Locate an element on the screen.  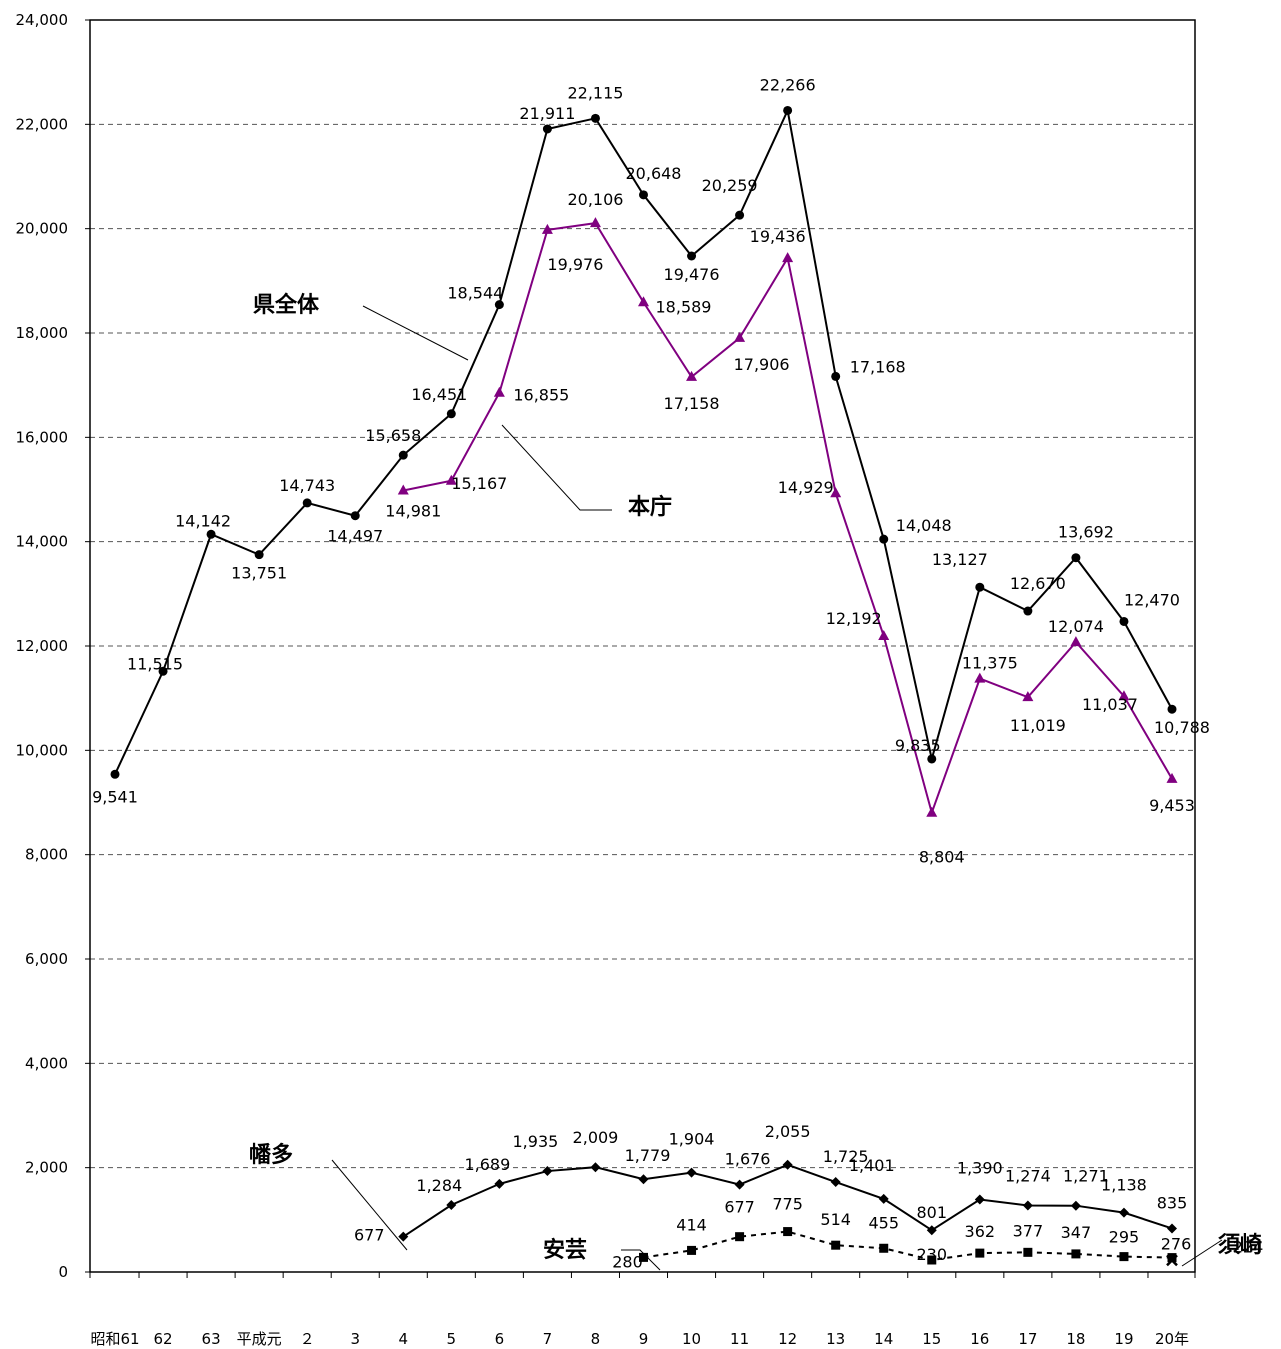
leader-line-susaki is located at coordinates (1202, 1253).